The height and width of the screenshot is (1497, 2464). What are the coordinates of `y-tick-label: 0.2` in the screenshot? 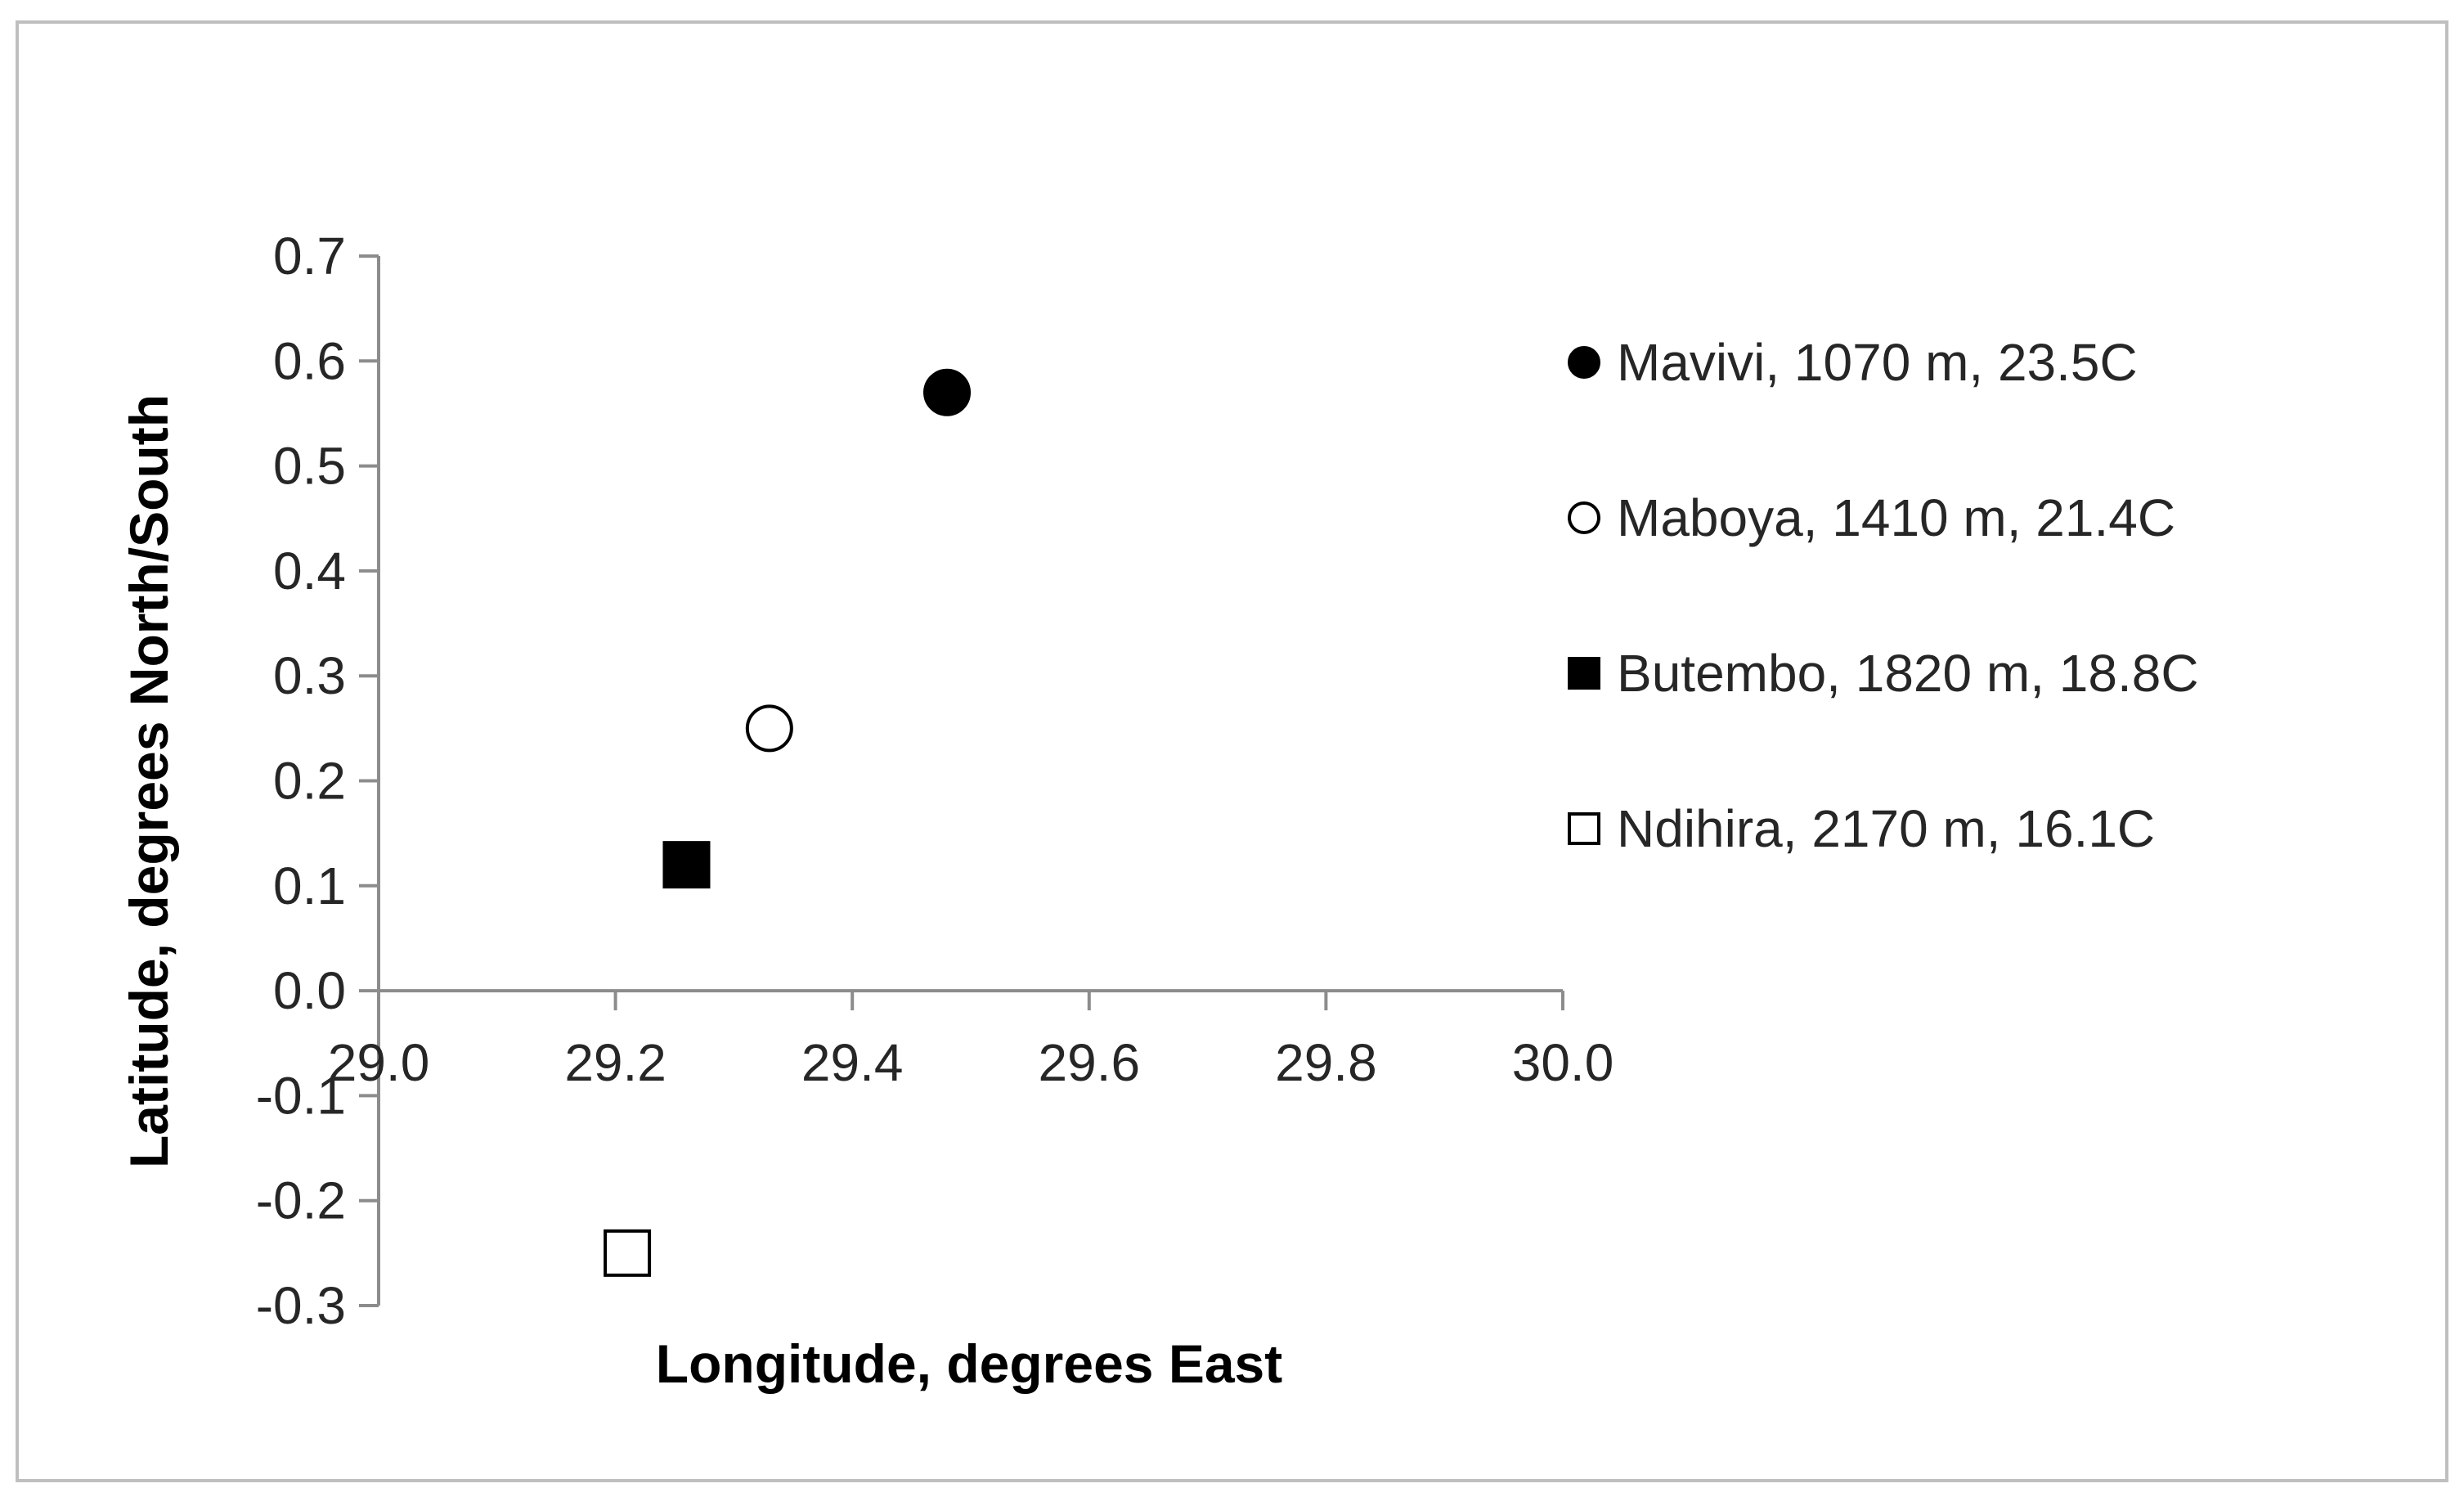 It's located at (309, 781).